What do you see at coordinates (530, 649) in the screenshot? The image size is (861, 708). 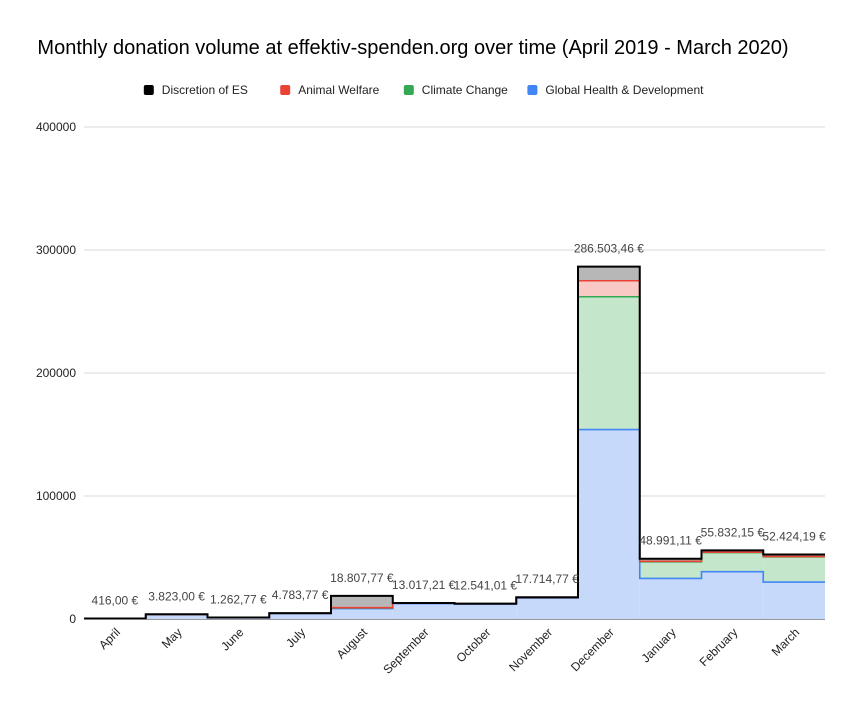 I see `x-tick-november: November` at bounding box center [530, 649].